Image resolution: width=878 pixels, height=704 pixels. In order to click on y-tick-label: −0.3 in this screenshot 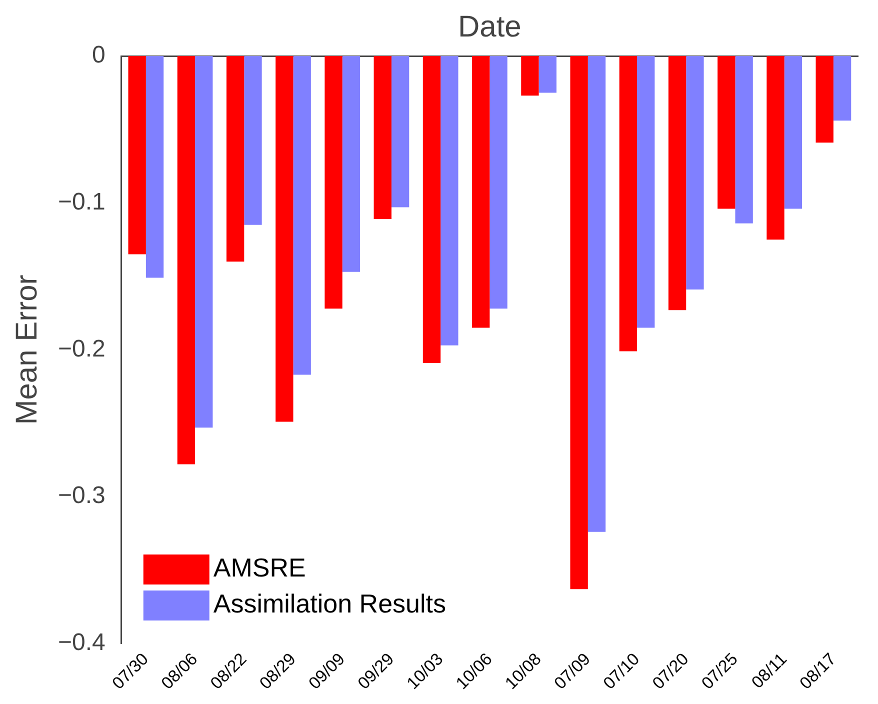, I will do `click(82, 496)`.